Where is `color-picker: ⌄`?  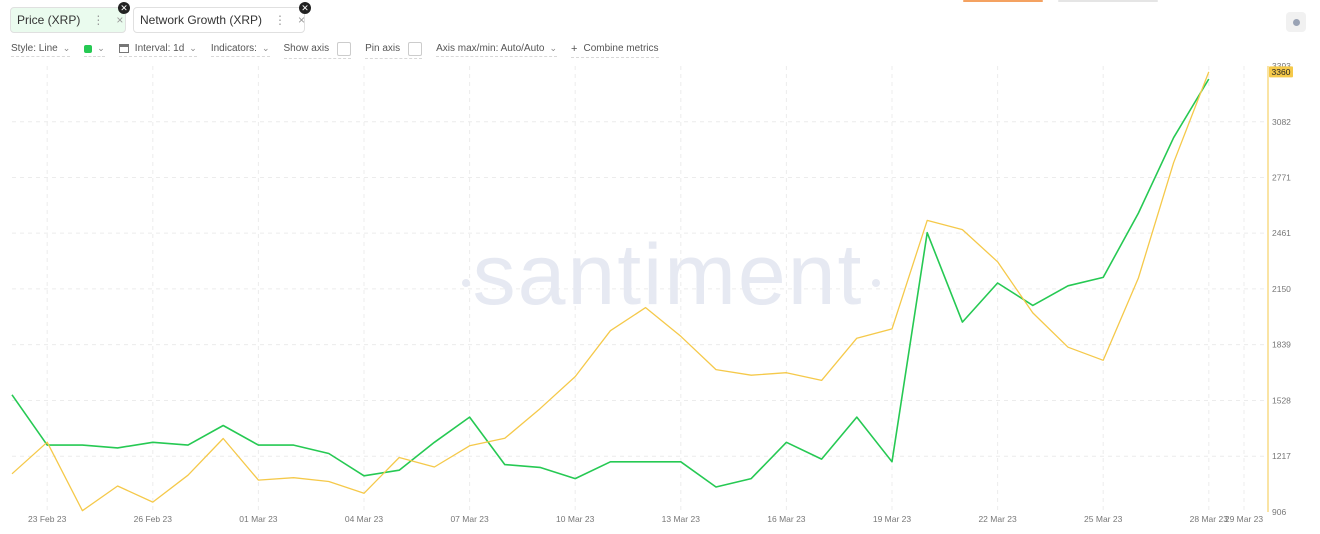 color-picker: ⌄ is located at coordinates (94, 50).